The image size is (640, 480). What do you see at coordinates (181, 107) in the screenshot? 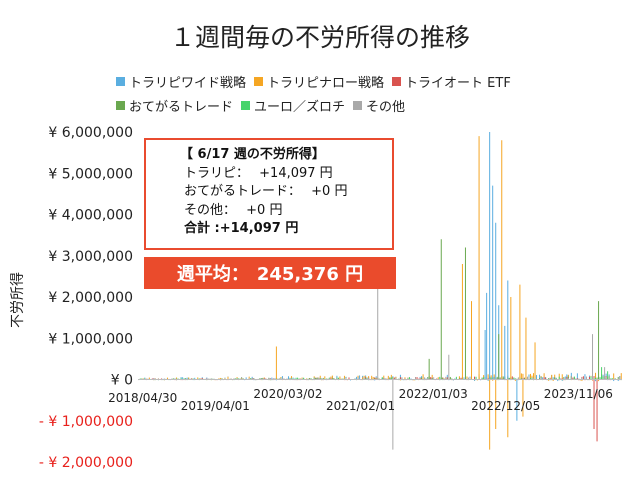
I see `legend-label: おてがるトレード` at bounding box center [181, 107].